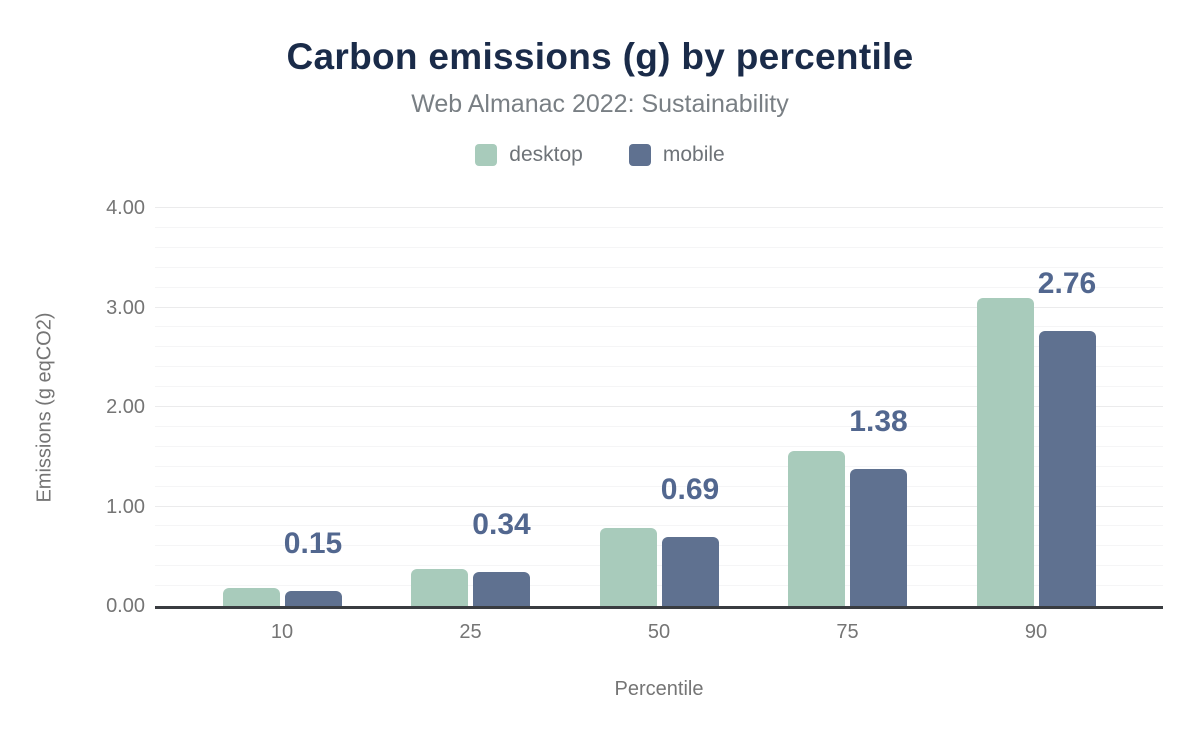 The width and height of the screenshot is (1200, 742). What do you see at coordinates (639, 155) in the screenshot?
I see `legend-swatch-mobile` at bounding box center [639, 155].